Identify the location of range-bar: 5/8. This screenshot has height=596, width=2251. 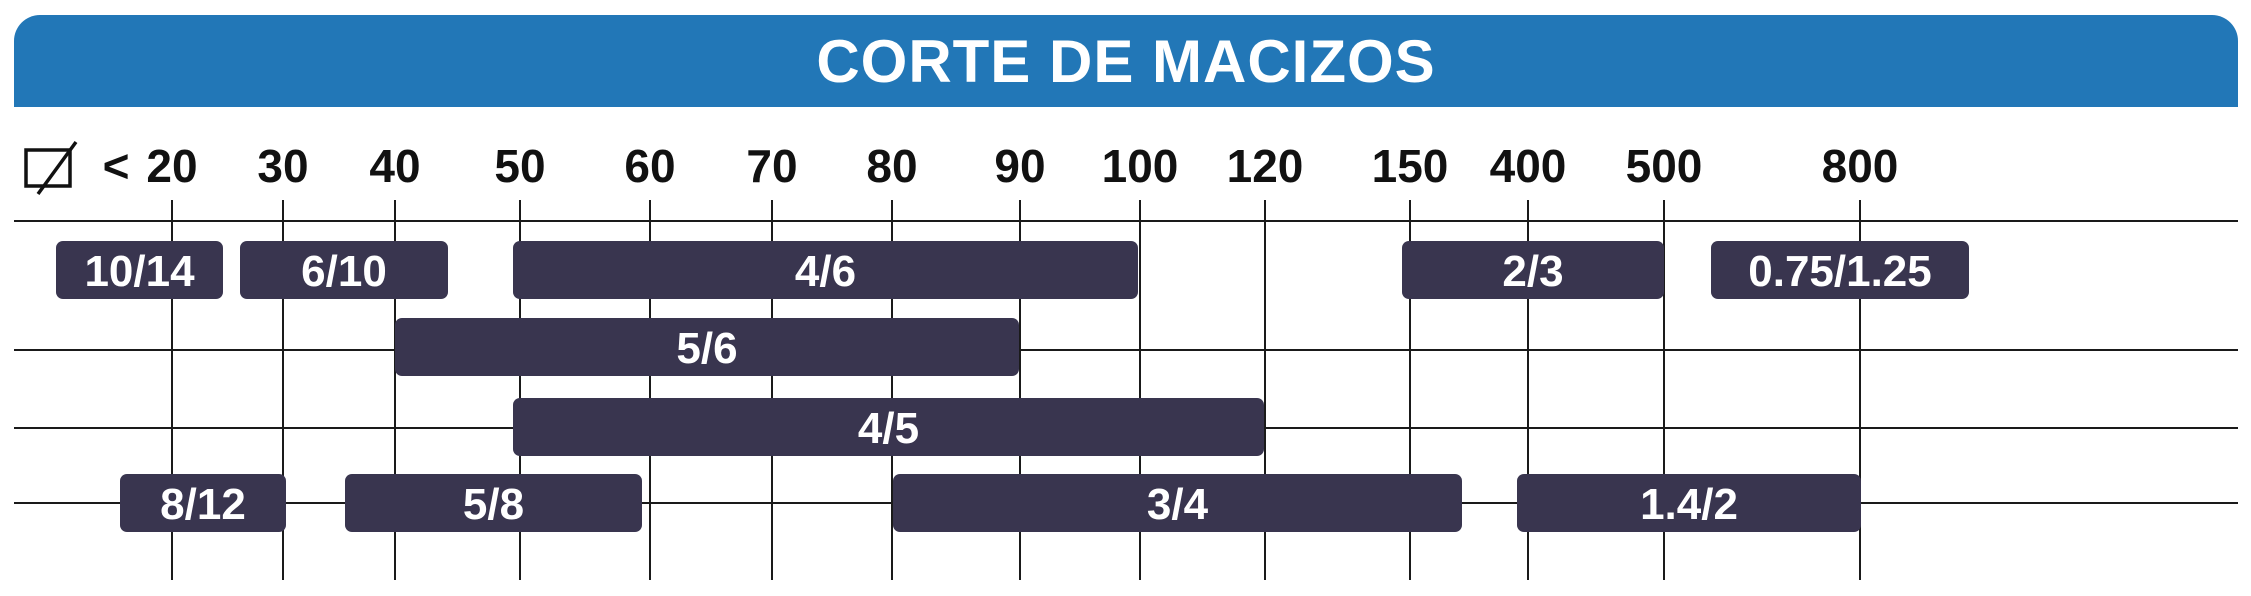
(493, 503).